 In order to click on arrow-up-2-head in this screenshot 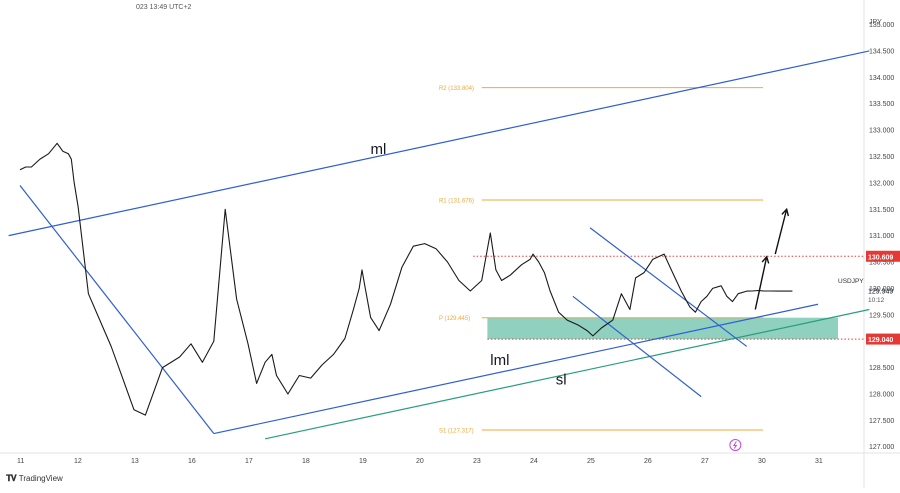, I will do `click(785, 212)`.